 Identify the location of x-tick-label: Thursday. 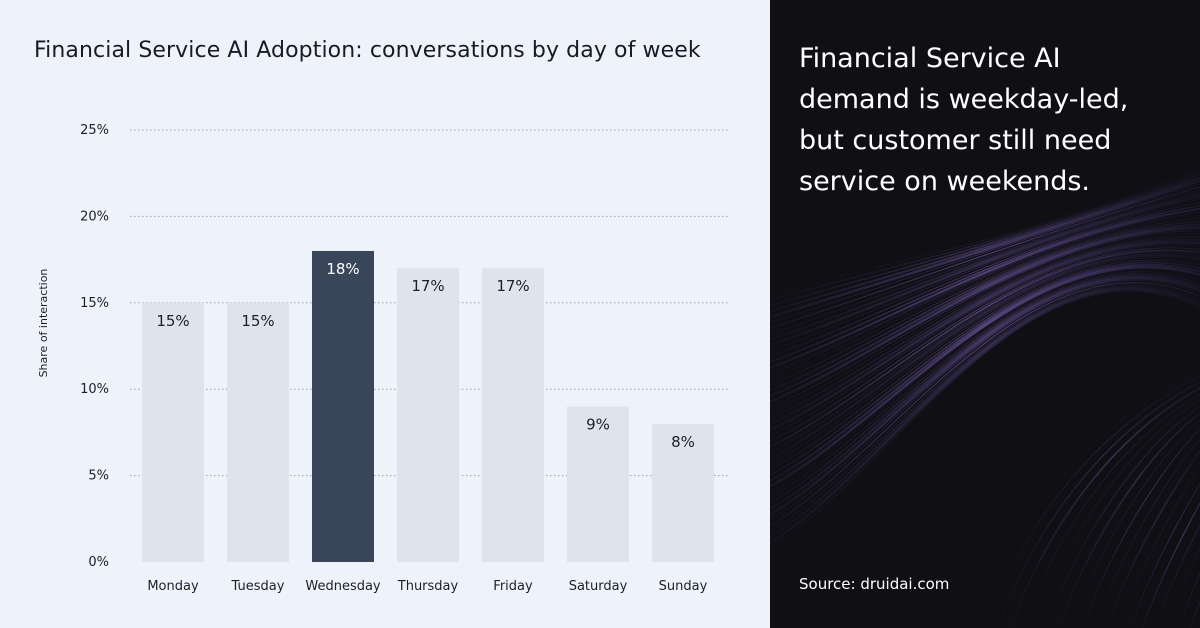
(428, 586).